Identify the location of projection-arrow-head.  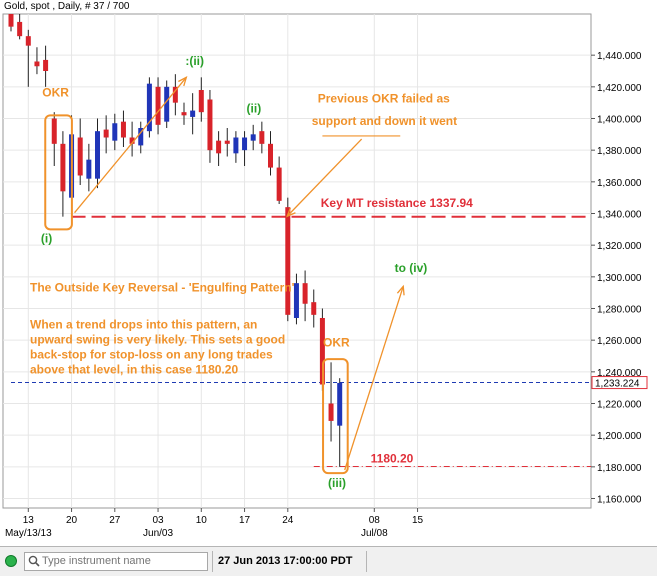
(400, 290).